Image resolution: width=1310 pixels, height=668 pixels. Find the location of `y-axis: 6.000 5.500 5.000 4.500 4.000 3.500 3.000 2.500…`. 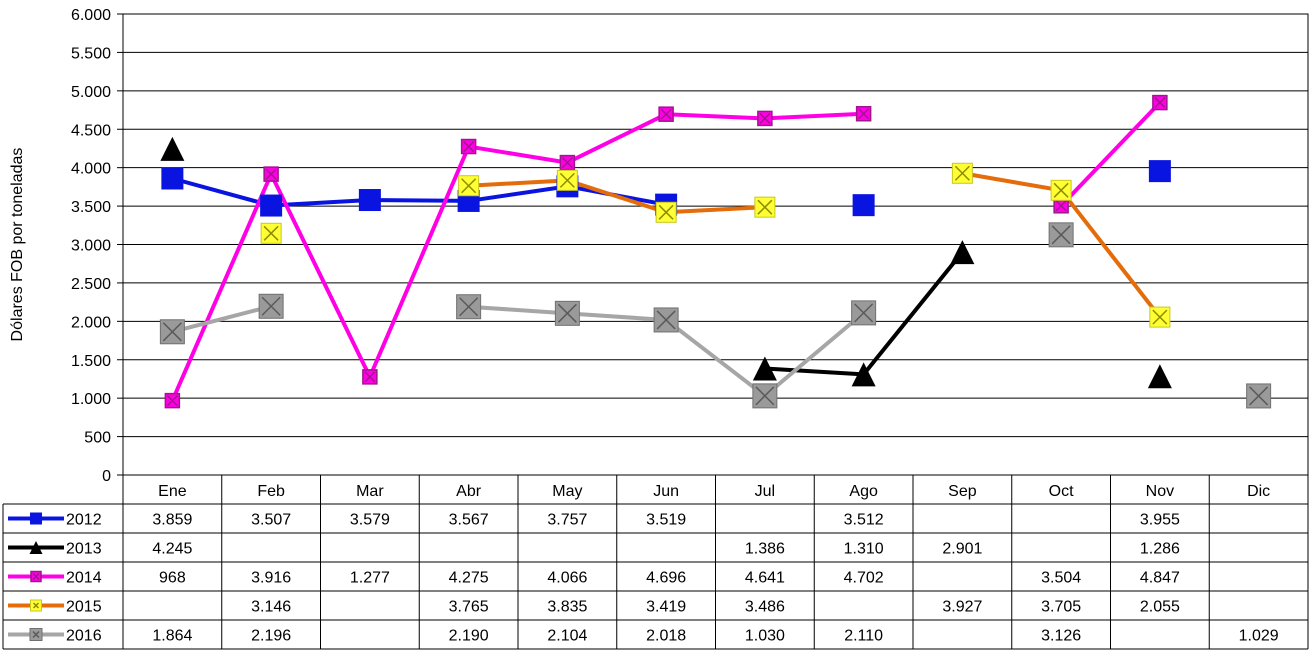

y-axis: 6.000 5.500 5.000 4.500 4.000 3.500 3.000 2.500… is located at coordinates (97, 246).